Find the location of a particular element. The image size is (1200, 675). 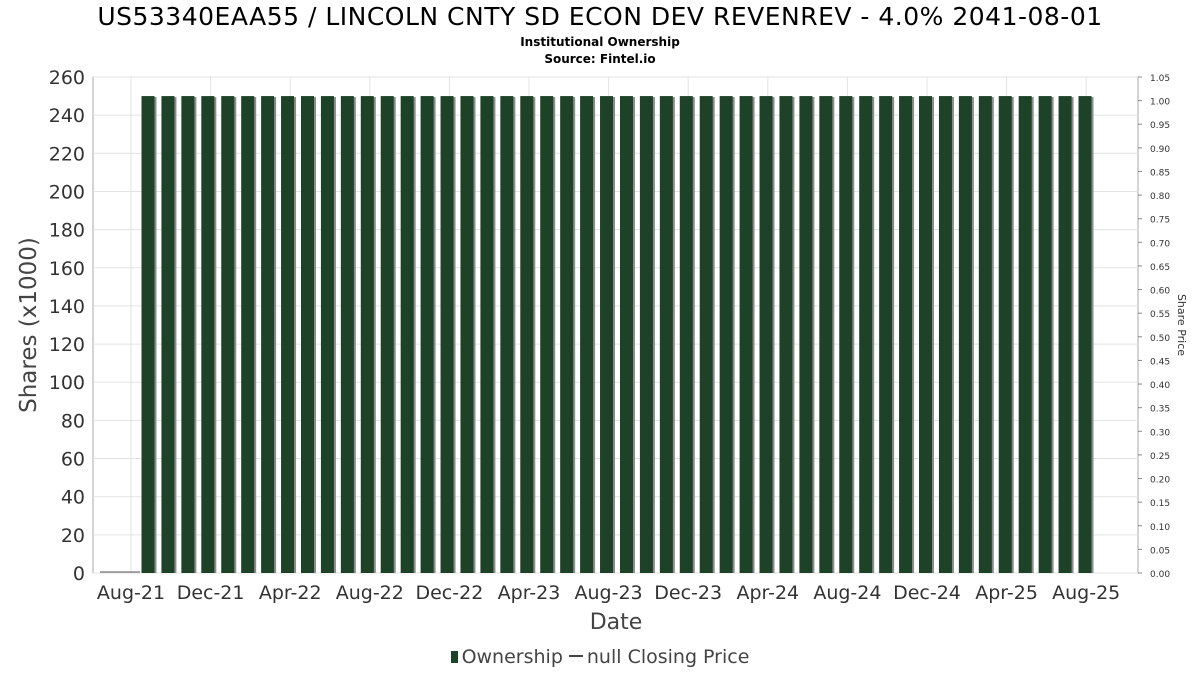

y2-tick-label: 0.35 is located at coordinates (1160, 410).